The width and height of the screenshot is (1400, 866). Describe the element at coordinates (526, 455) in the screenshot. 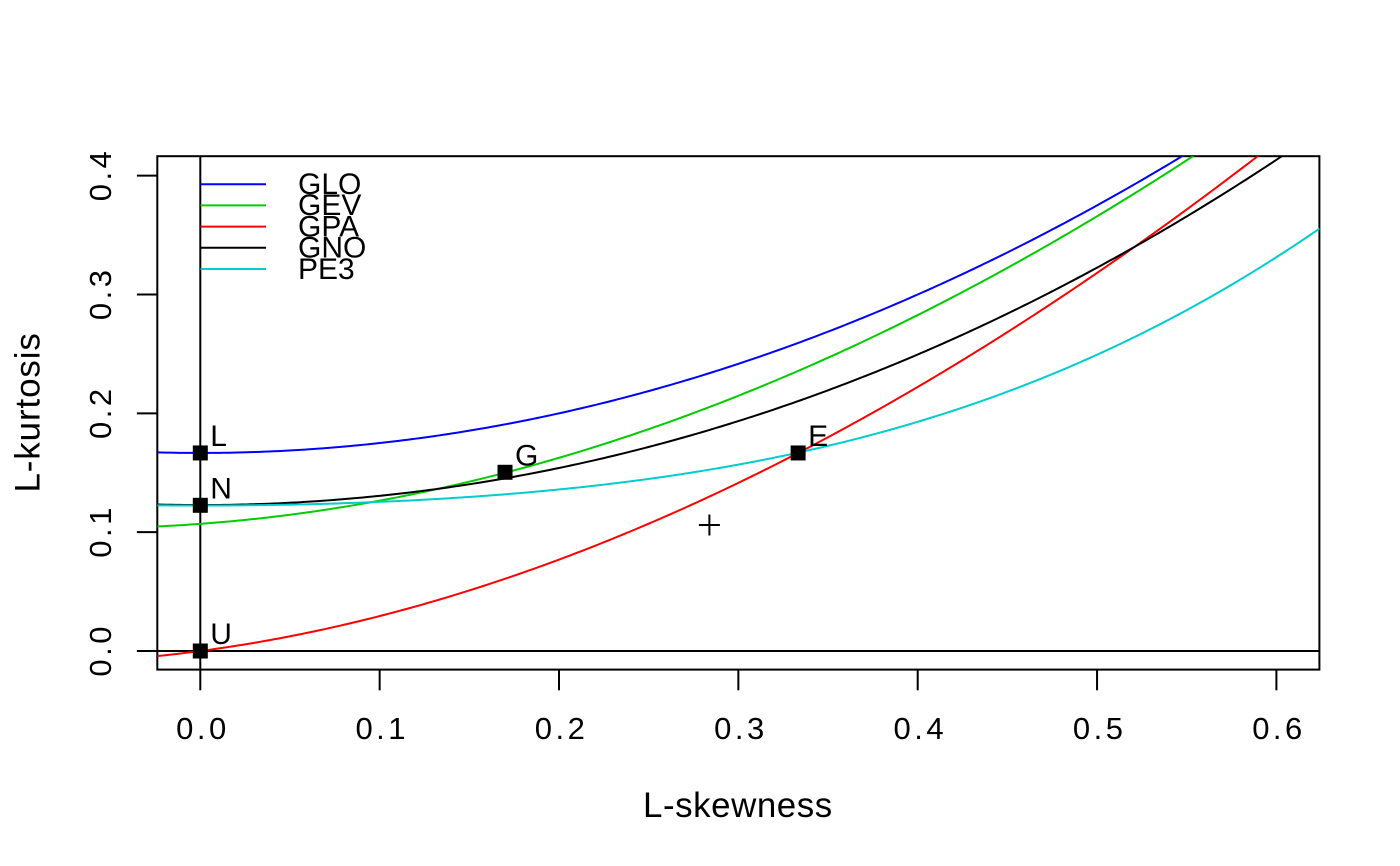

I see `svg-text: G` at that location.